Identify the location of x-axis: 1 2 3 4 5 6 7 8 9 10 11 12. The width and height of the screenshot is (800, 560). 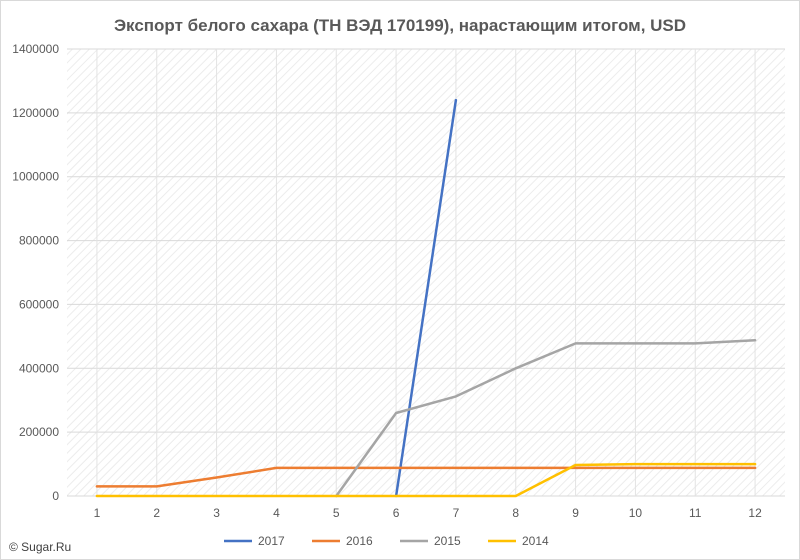
(428, 513).